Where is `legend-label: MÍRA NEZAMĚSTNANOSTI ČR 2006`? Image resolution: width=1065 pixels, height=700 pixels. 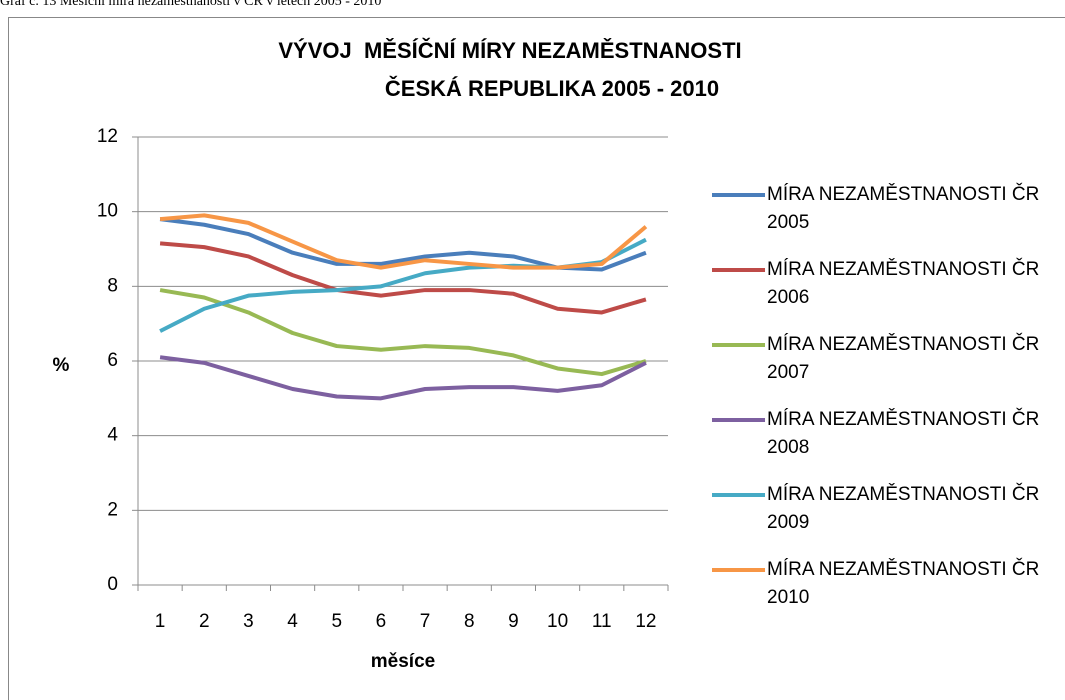
legend-label: MÍRA NEZAMĚSTNANOSTI ČR 2006 is located at coordinates (903, 283).